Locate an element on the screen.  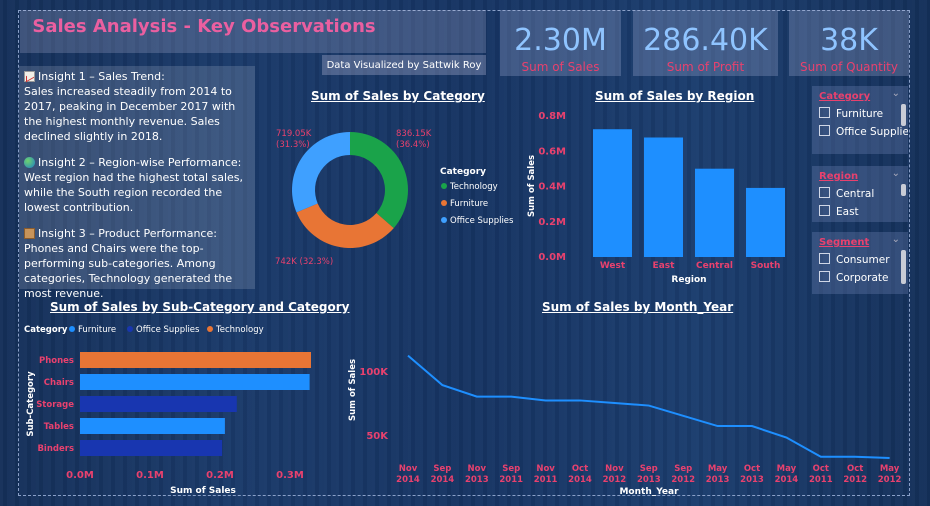
option-label: Corporate is located at coordinates (862, 278).